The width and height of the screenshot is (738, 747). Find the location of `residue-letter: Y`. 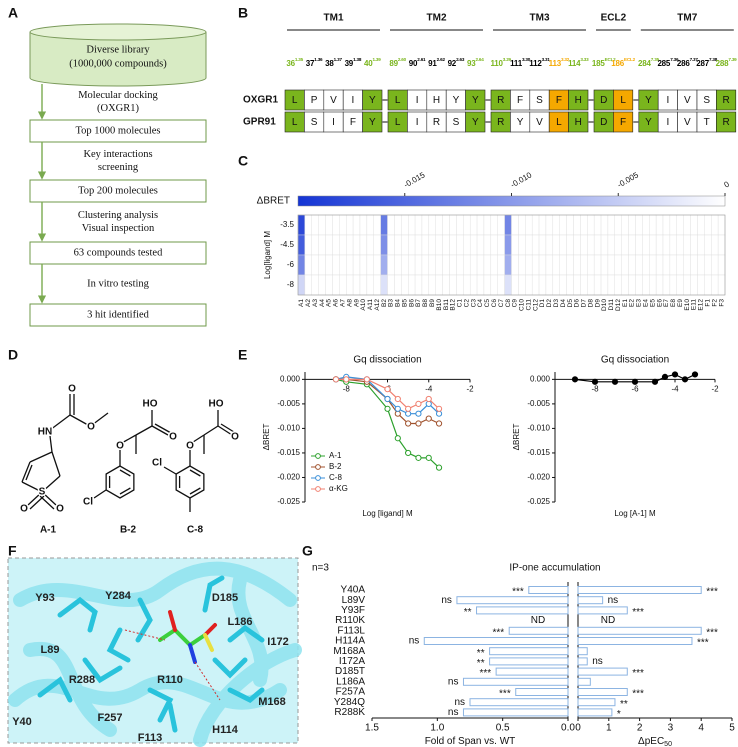

residue-letter: Y is located at coordinates (456, 100).